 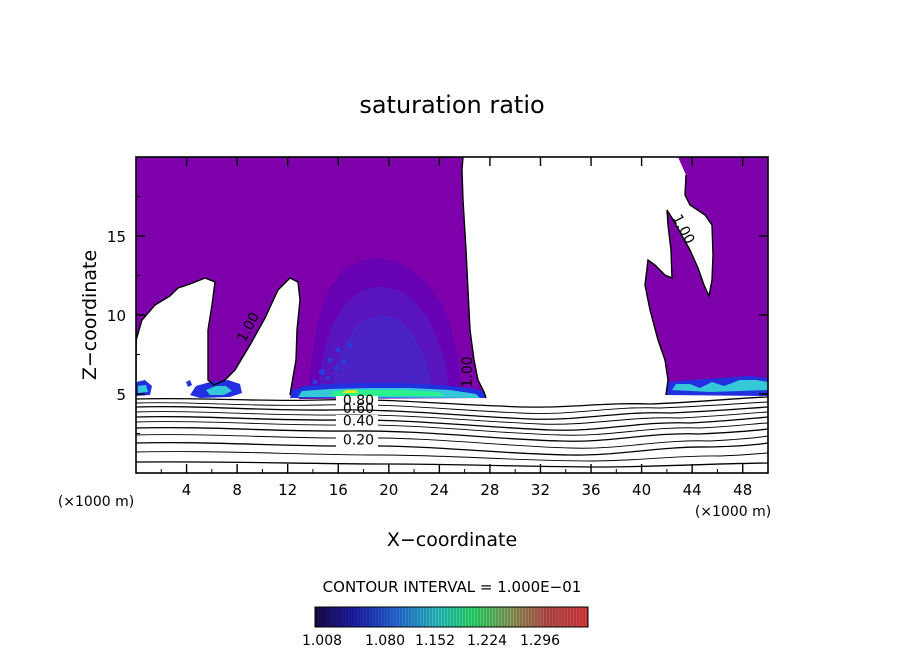 What do you see at coordinates (452, 587) in the screenshot?
I see `contour-interval-text: CONTOUR INTERVAL = 1.000E−01` at bounding box center [452, 587].